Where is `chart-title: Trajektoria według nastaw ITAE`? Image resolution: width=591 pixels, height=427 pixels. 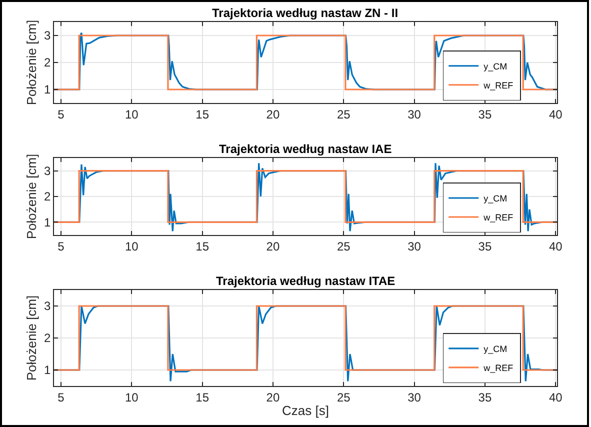
chart-title: Trajektoria według nastaw ITAE is located at coordinates (306, 281).